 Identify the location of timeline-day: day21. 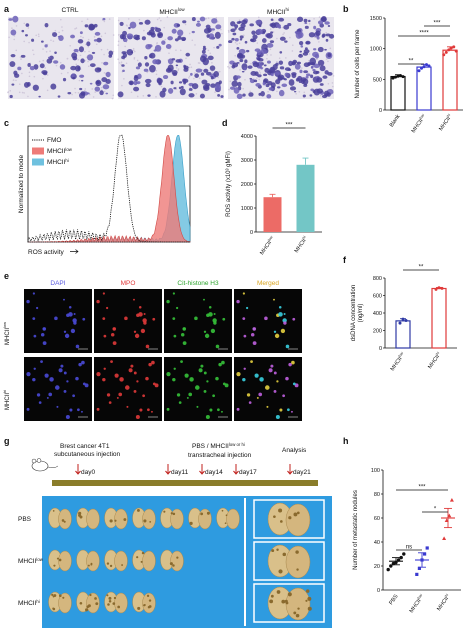
(302, 472).